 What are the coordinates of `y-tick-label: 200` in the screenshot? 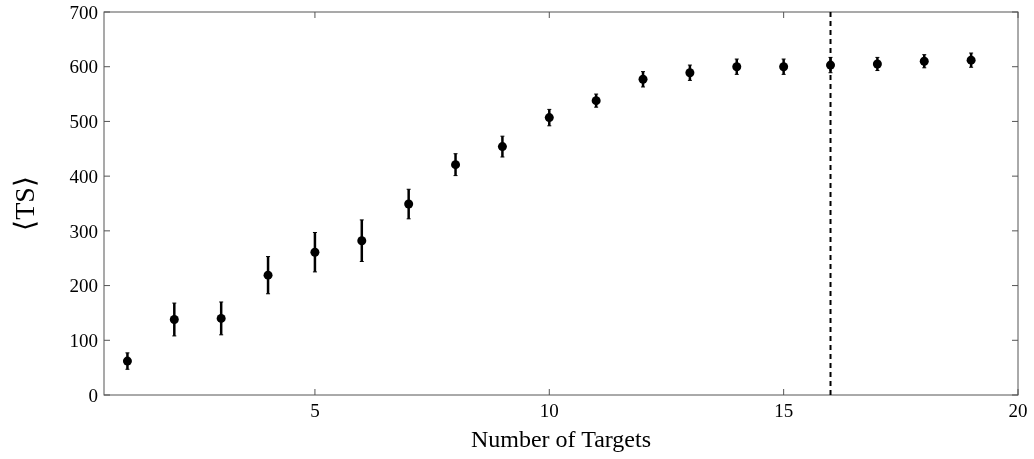 It's located at (83, 286).